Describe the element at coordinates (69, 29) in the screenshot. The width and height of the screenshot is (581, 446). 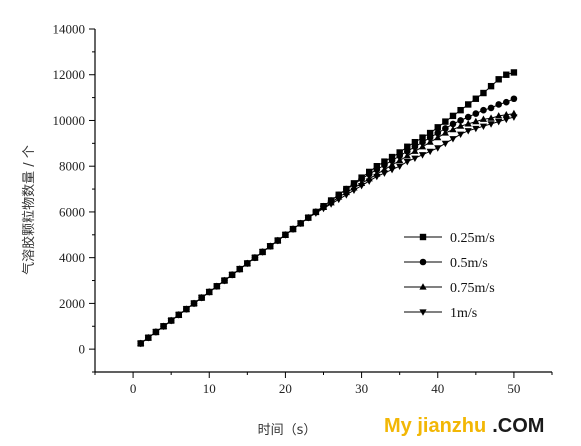
I see `y-tick-label: 14000` at that location.